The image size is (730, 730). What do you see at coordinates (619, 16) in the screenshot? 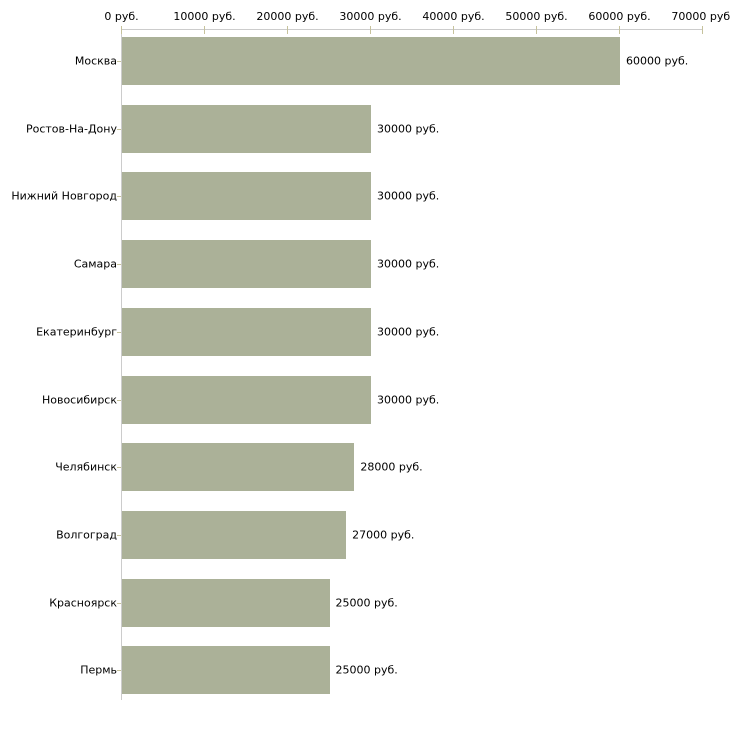
I see `x-tick-label: 60000 руб.` at bounding box center [619, 16].